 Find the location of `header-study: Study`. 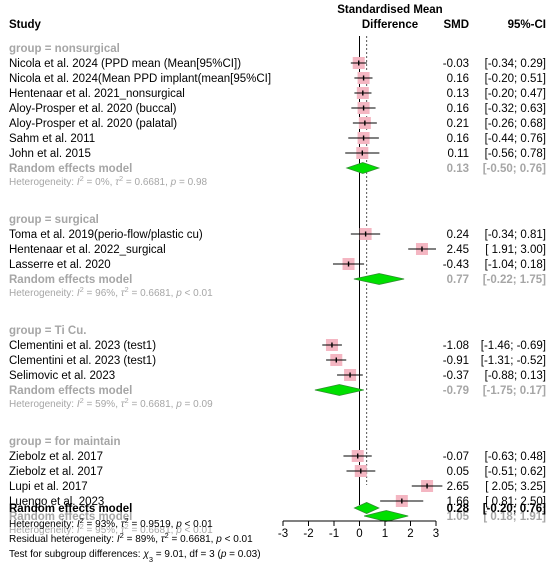

header-study: Study is located at coordinates (25, 25).